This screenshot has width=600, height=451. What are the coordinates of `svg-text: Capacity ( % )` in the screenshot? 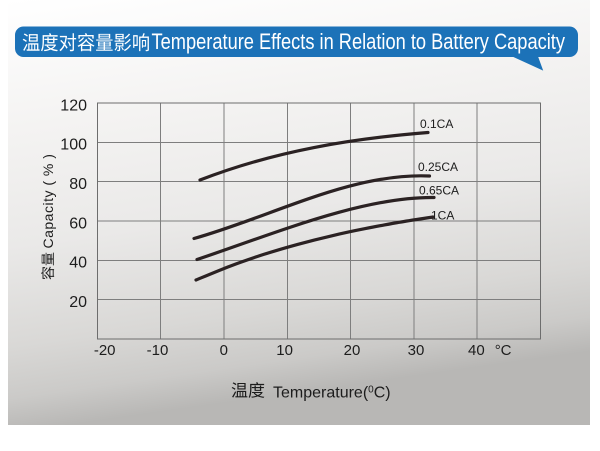 It's located at (48, 201).